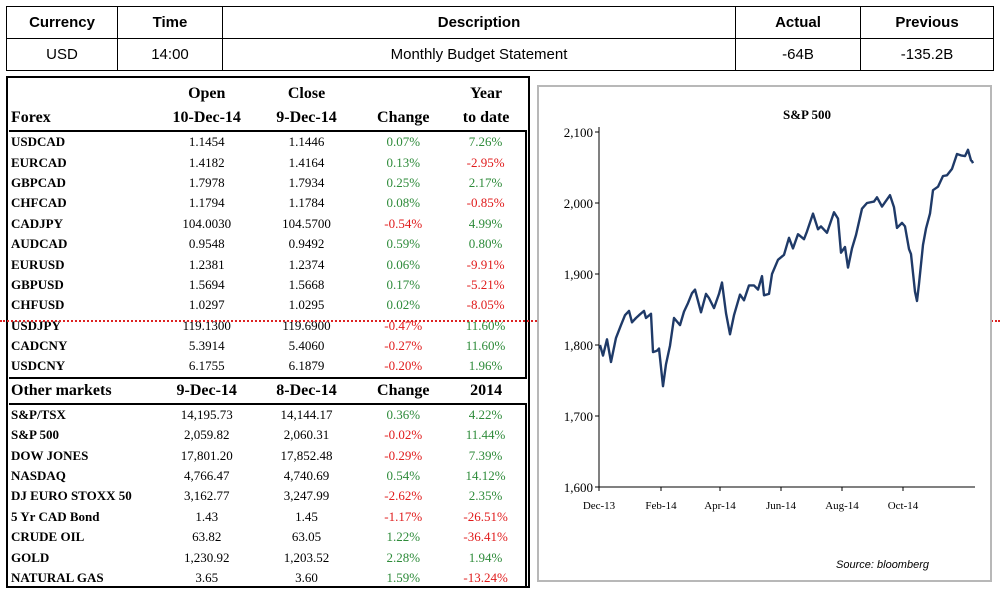 The height and width of the screenshot is (595, 1000). Describe the element at coordinates (268, 517) in the screenshot. I see `table-row: 5 Yr CAD Bond 1.43 1.45 -1.17% -26.51%` at that location.